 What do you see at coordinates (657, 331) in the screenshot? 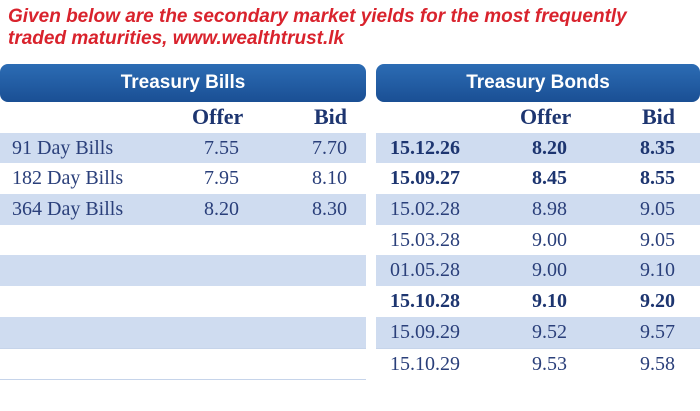
I see `bond-bid: 9.57` at bounding box center [657, 331].